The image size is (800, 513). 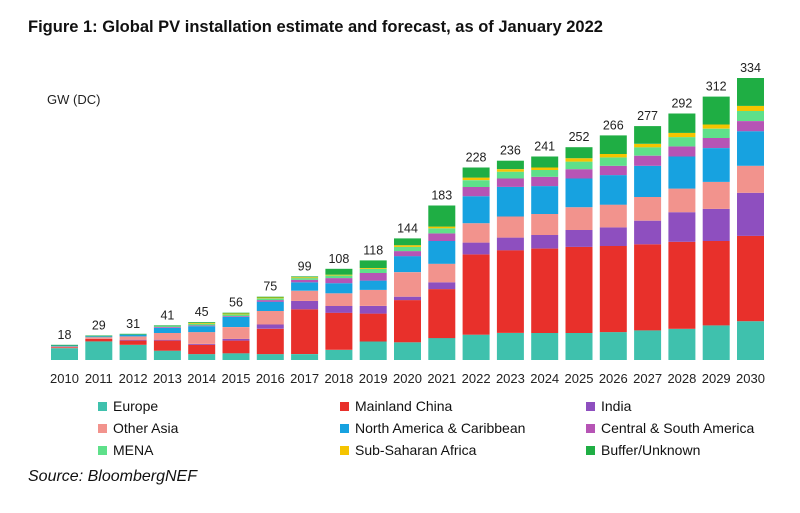 I want to click on bar-segment-central-south-america-2029, so click(x=716, y=142).